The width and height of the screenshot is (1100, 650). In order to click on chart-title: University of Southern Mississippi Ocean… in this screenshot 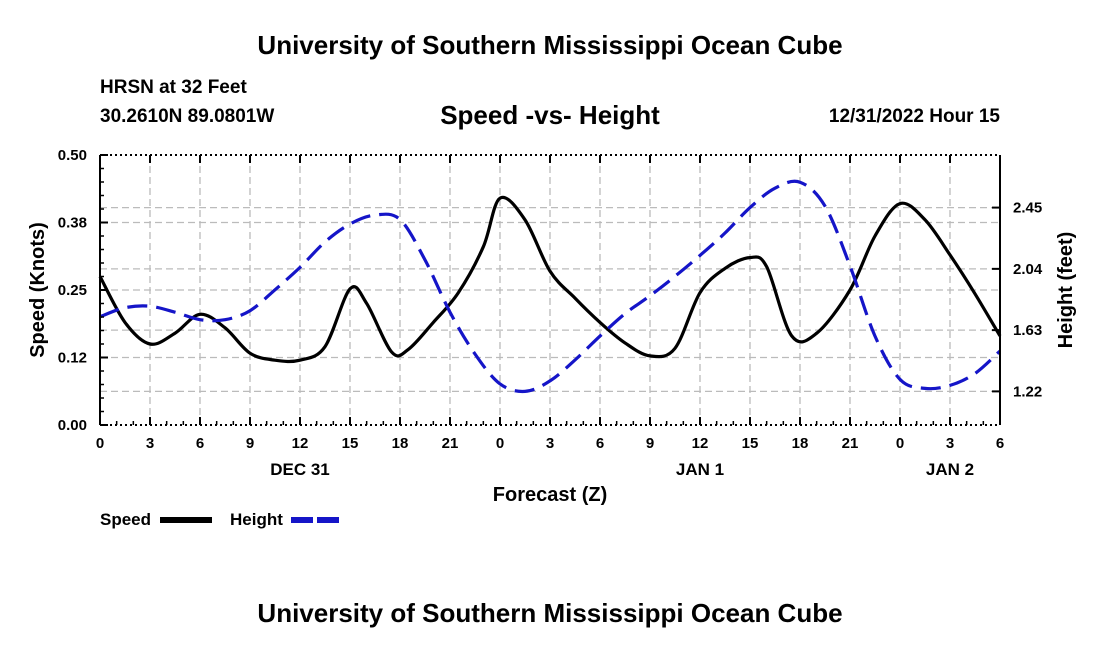, I will do `click(550, 45)`.